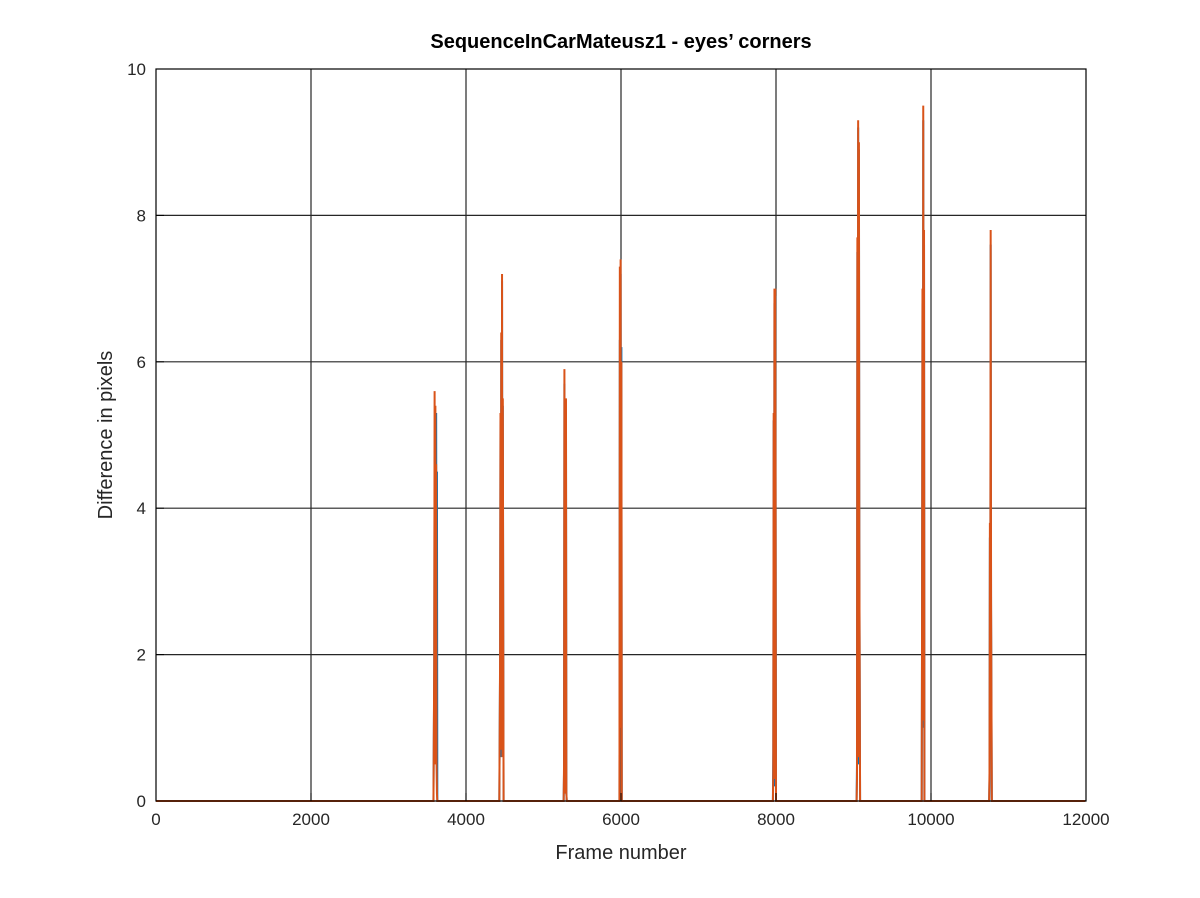 This screenshot has height=898, width=1200. What do you see at coordinates (620, 42) in the screenshot?
I see `chart-title: SequenceInCarMateusz1 - eyes’ corners` at bounding box center [620, 42].